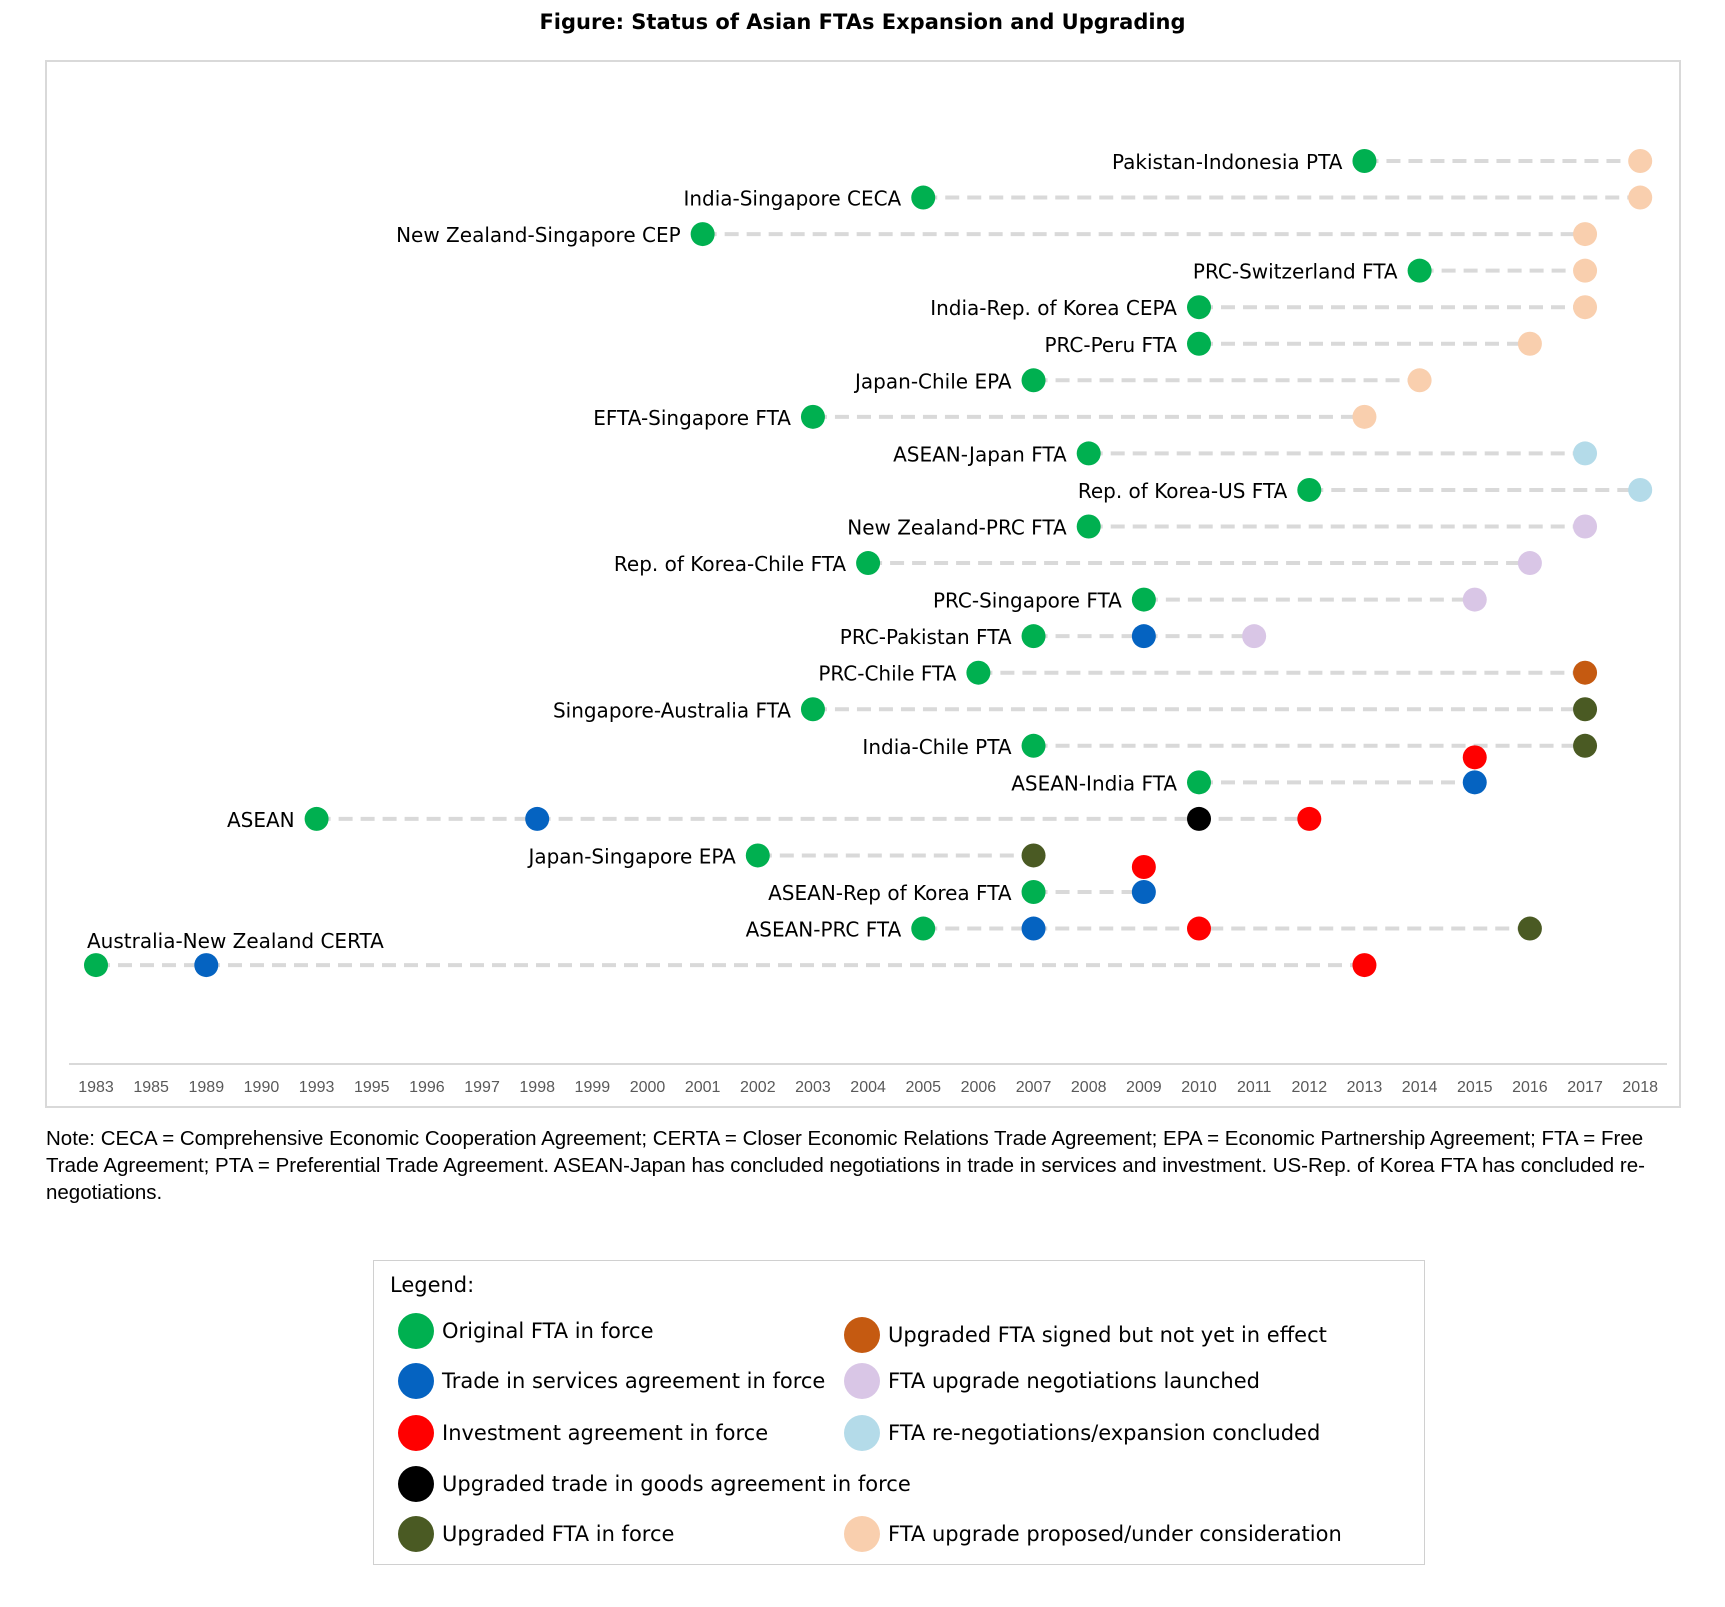 The image size is (1725, 1607). Describe the element at coordinates (980, 454) in the screenshot. I see `agreement-label: ASEAN-Japan FTA` at that location.